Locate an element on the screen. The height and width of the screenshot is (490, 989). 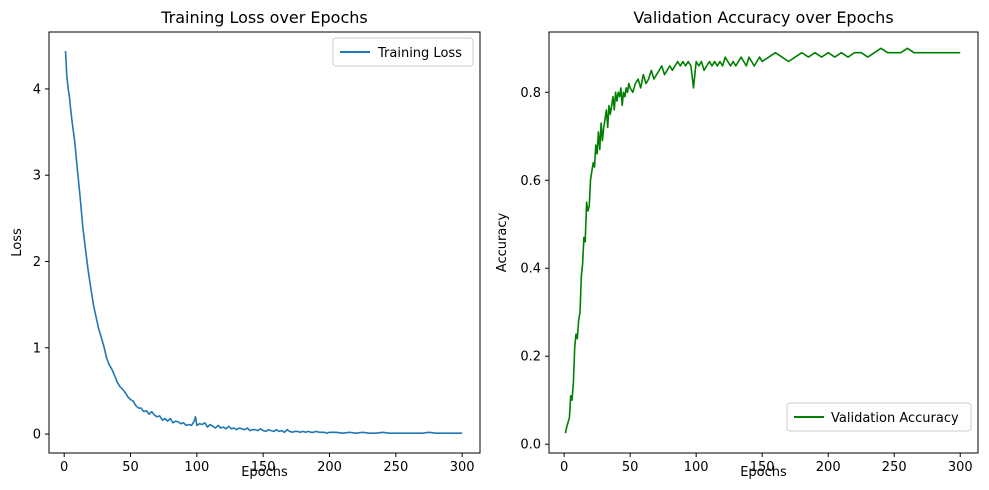
chart-title: Validation Accuracy over Epochs is located at coordinates (763, 17).